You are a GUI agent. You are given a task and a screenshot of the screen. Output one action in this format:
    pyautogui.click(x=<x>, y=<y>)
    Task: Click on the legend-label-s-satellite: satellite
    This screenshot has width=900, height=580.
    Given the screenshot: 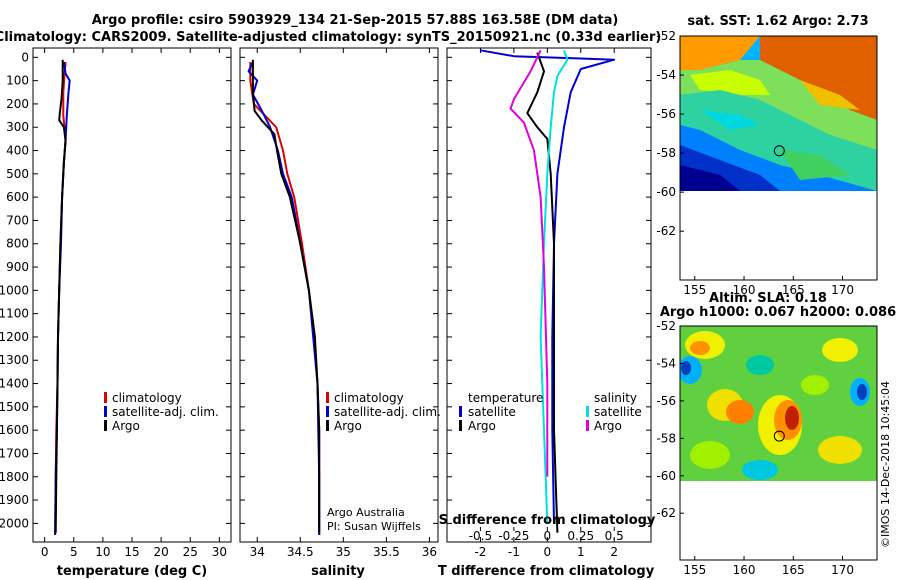 What is the action you would take?
    pyautogui.click(x=618, y=412)
    